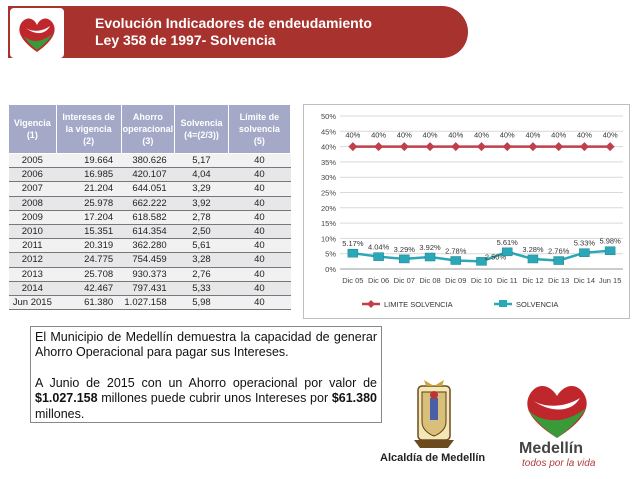 This screenshot has height=479, width=638. I want to click on legend-label: LIMITE SOLVENCIA, so click(418, 304).